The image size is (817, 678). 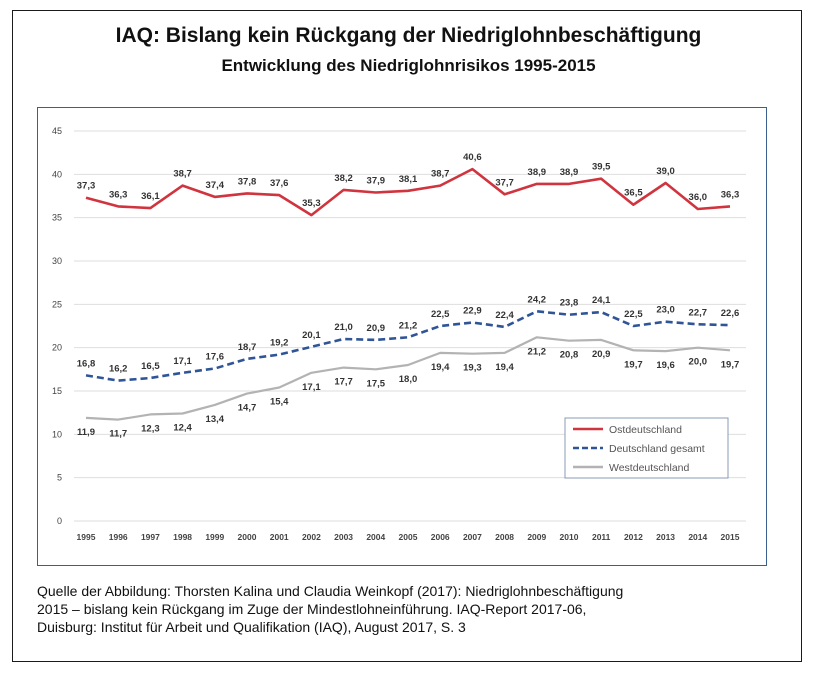 What do you see at coordinates (57, 131) in the screenshot?
I see `y-tick-label: 45` at bounding box center [57, 131].